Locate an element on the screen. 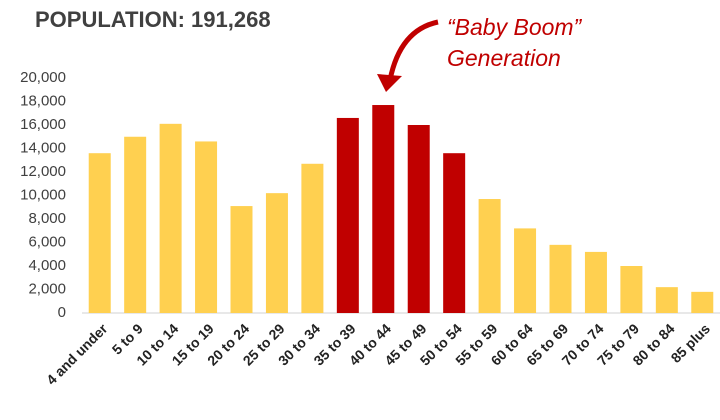 The height and width of the screenshot is (420, 720). y-tick-label: 10,000 is located at coordinates (43, 194).